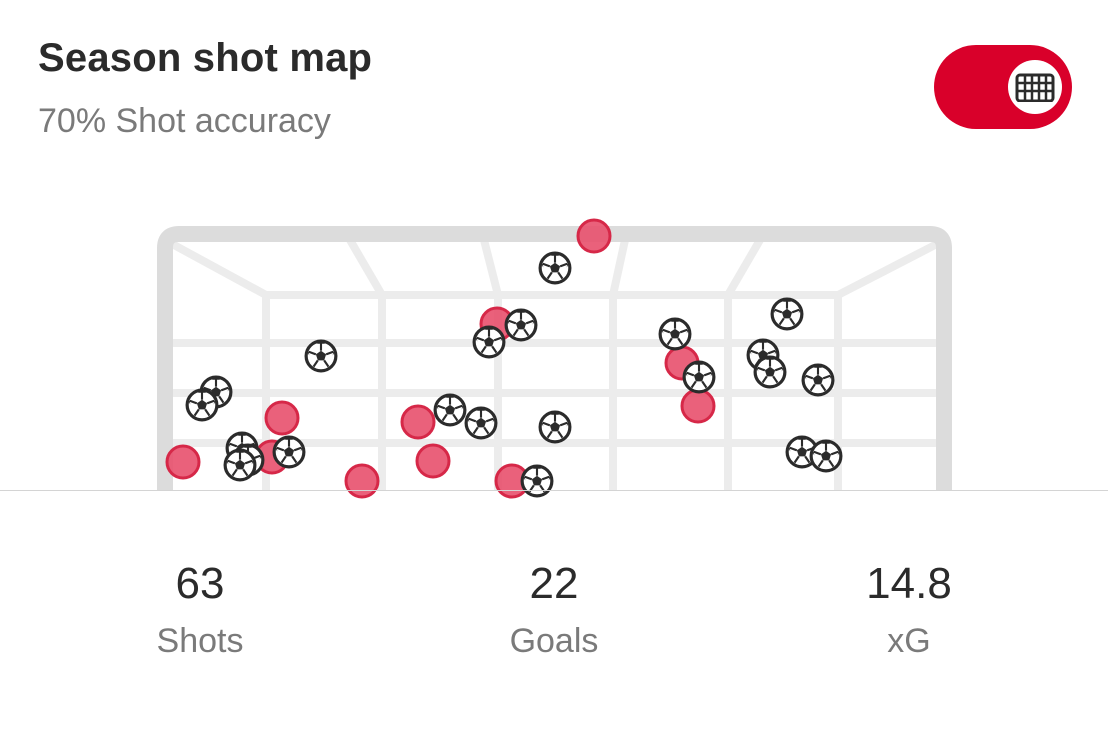 The image size is (1108, 729). I want to click on pitch-baseline, so click(554, 490).